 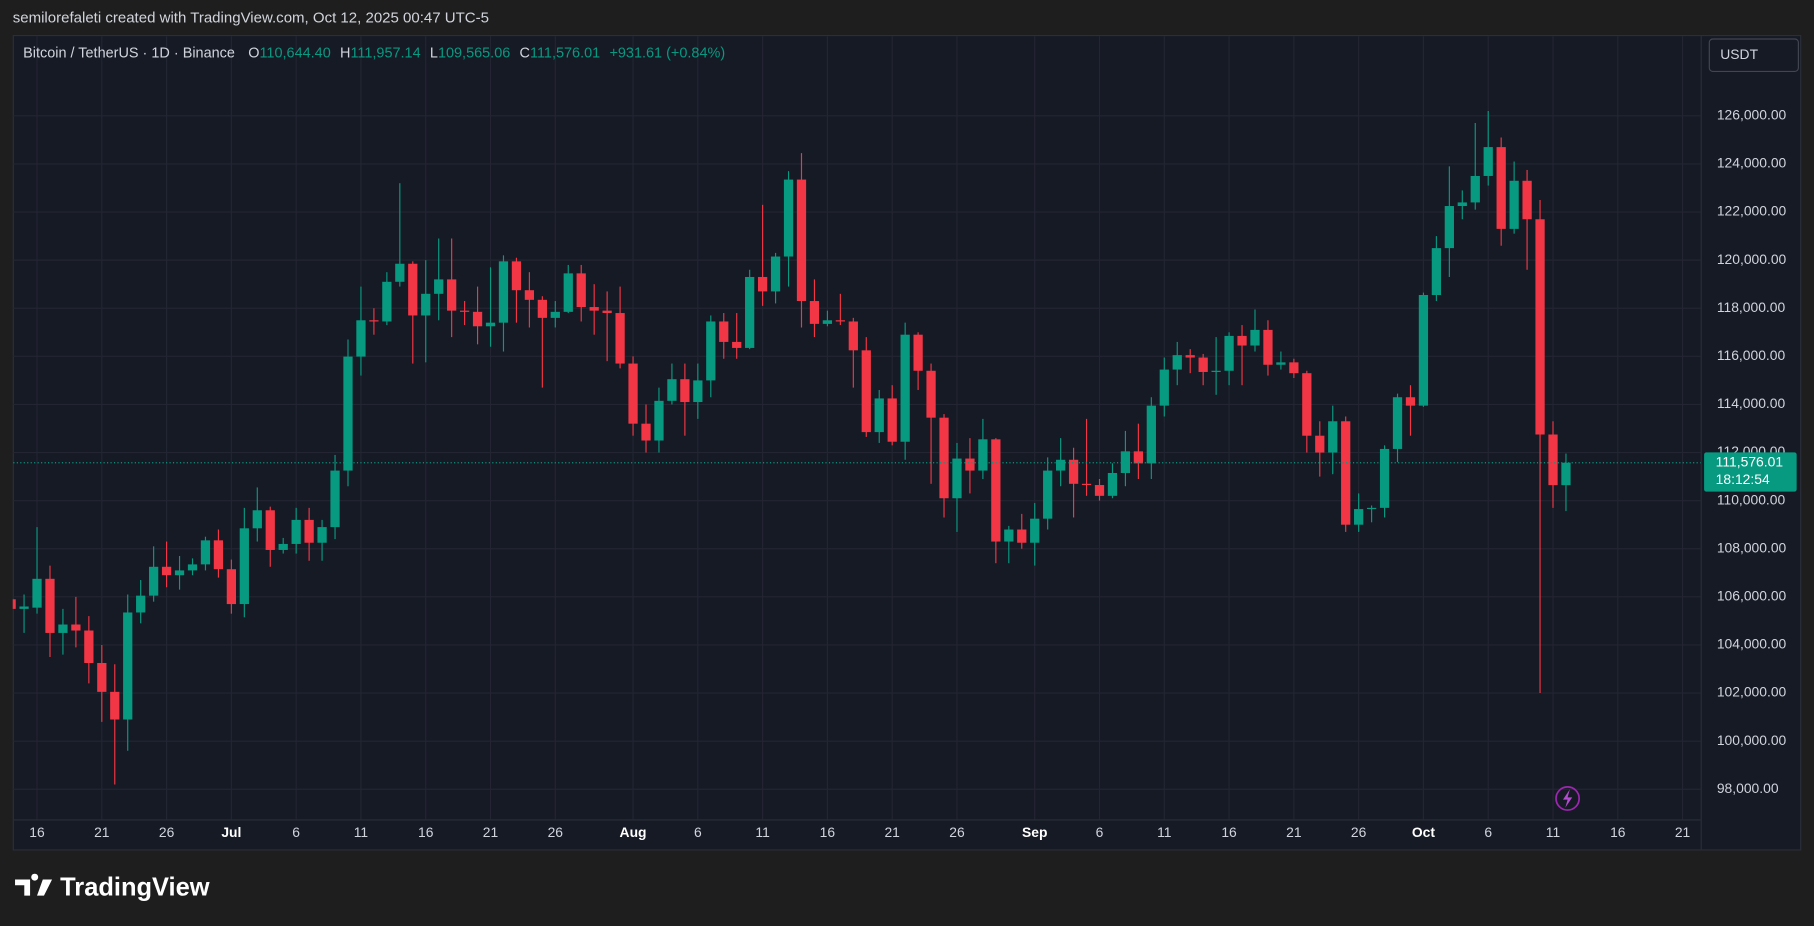 I want to click on alert-icon, so click(x=1568, y=798).